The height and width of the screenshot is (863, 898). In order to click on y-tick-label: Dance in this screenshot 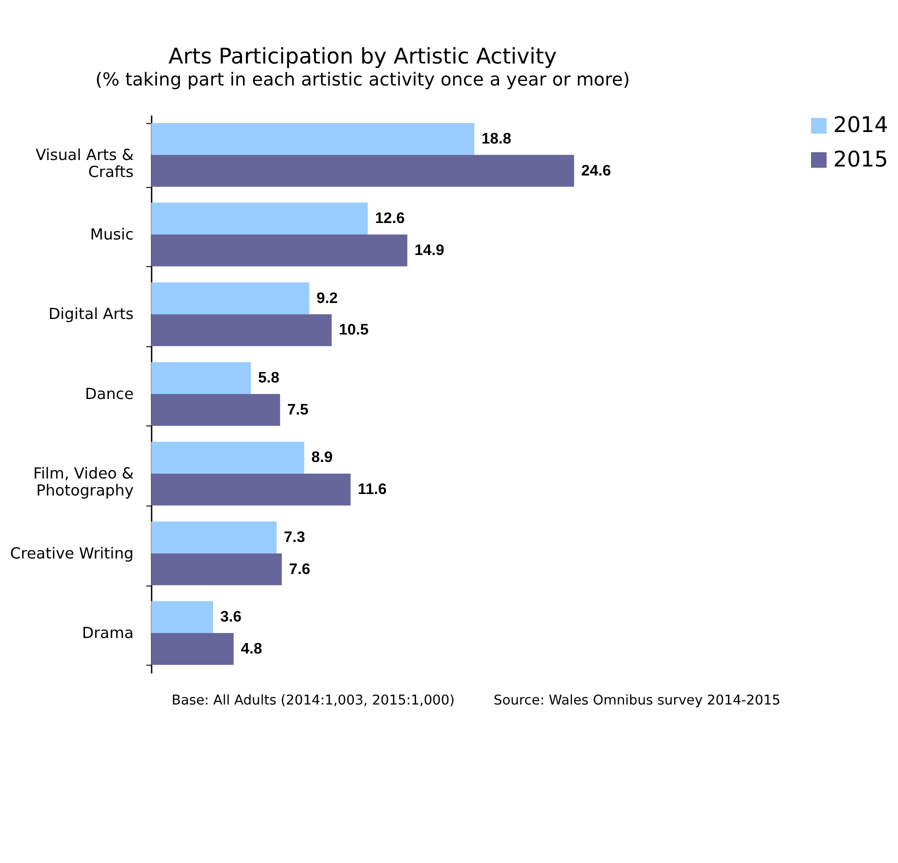, I will do `click(109, 393)`.